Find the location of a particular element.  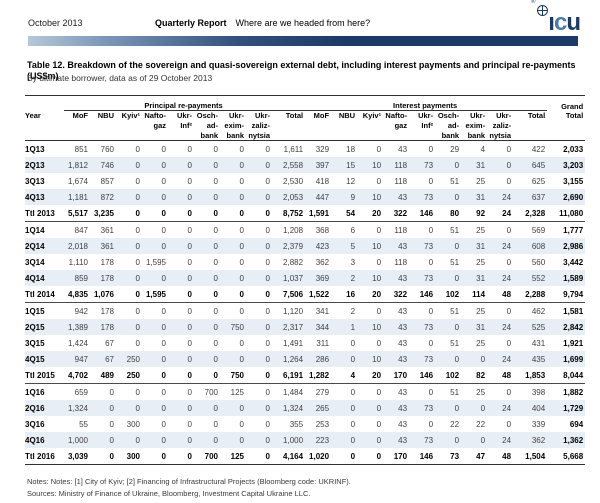

principal-cell: 1,076 is located at coordinates (103, 294).